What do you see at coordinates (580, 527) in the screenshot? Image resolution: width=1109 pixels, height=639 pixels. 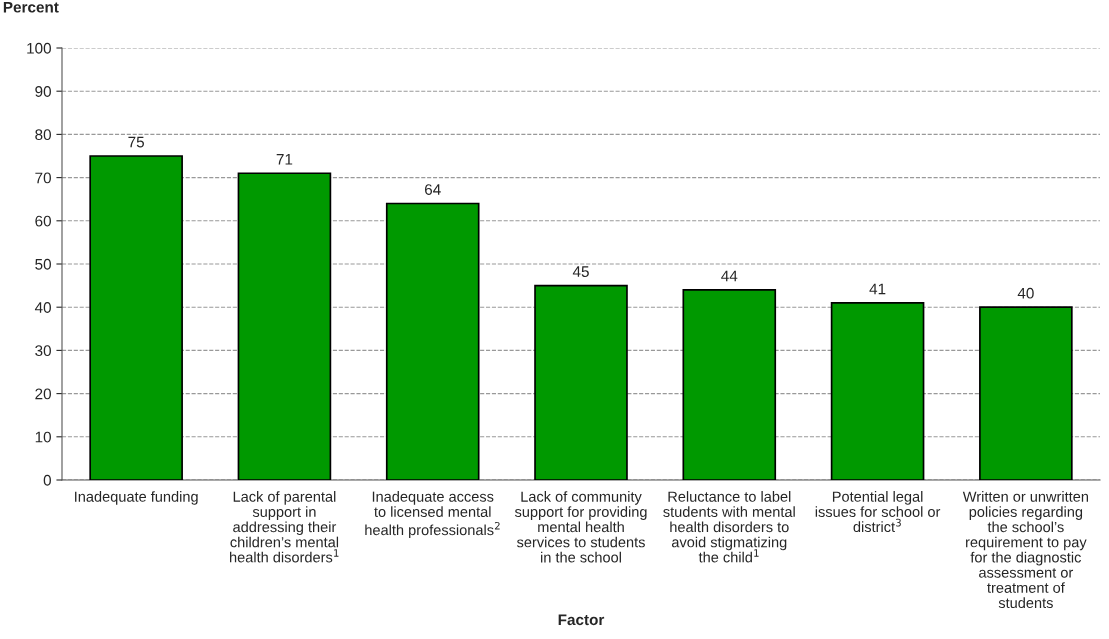 I see `x-tick-label: Lack of community support for providing mental health services to students in the school` at bounding box center [580, 527].